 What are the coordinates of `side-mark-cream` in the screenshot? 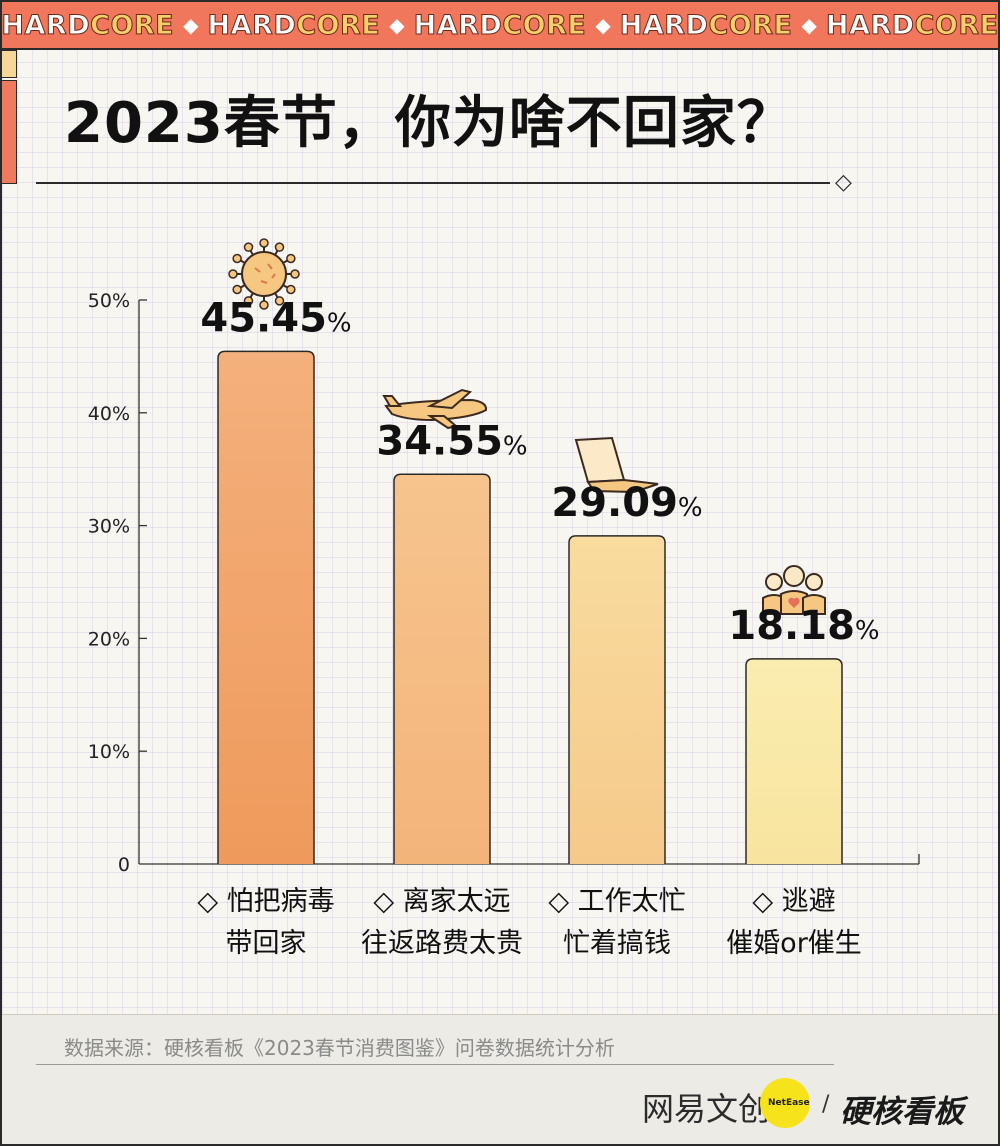 It's located at (9, 64).